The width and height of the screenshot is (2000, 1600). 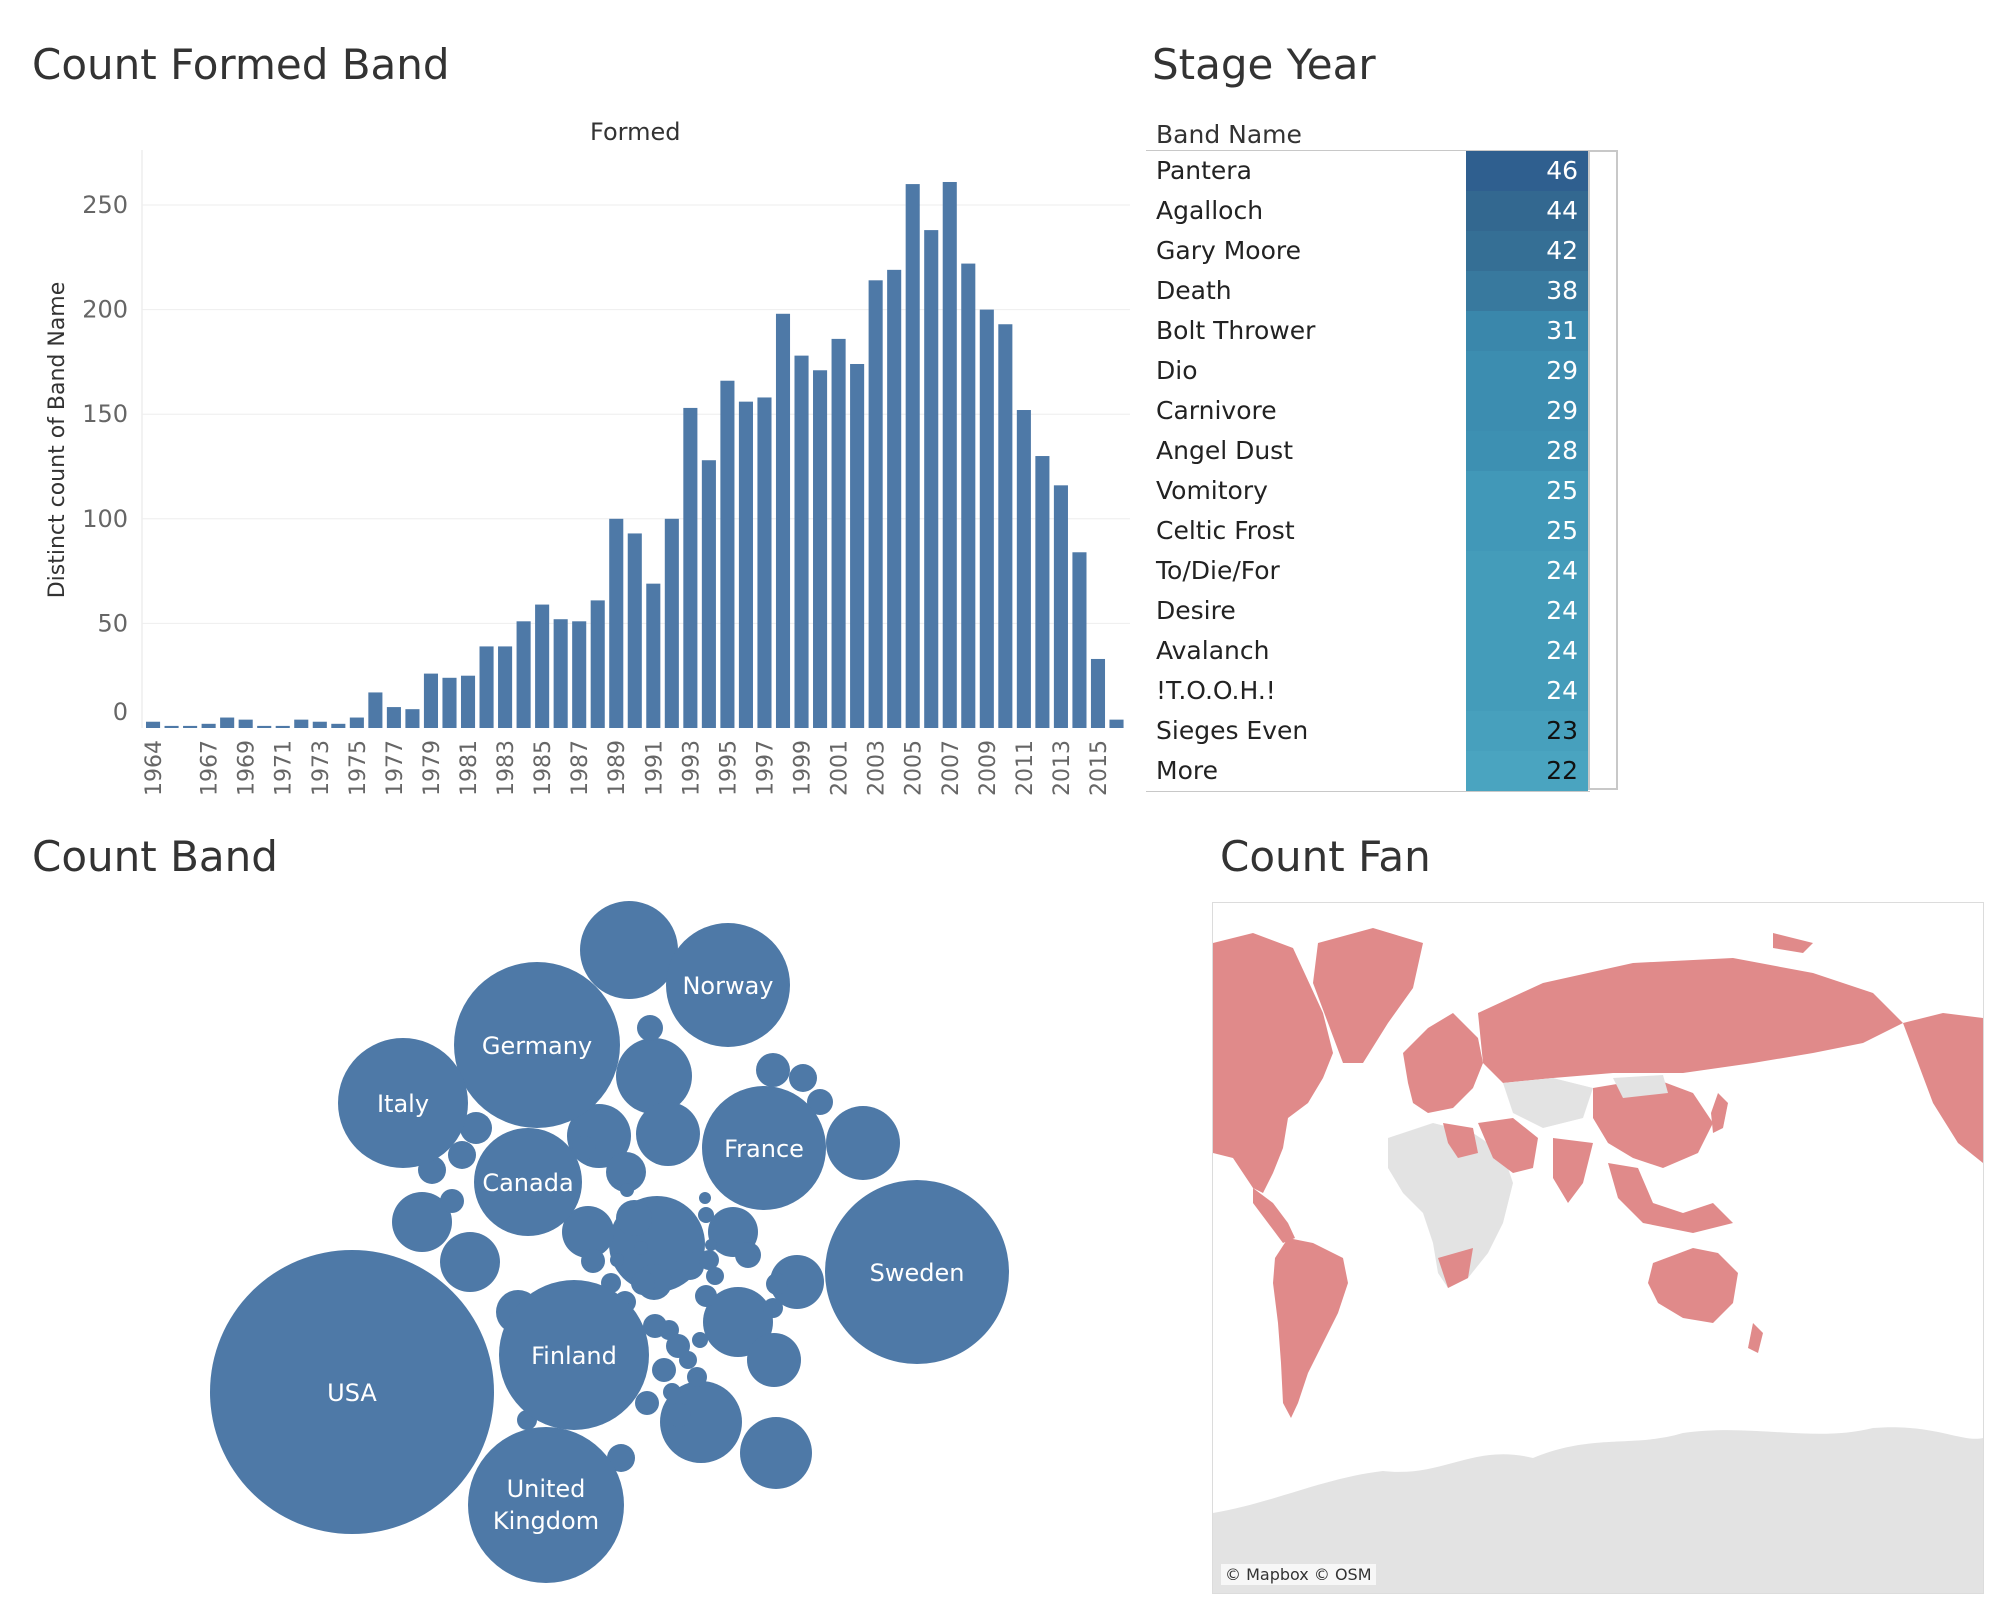 I want to click on table-row: Desire 24, so click(x=1366, y=611).